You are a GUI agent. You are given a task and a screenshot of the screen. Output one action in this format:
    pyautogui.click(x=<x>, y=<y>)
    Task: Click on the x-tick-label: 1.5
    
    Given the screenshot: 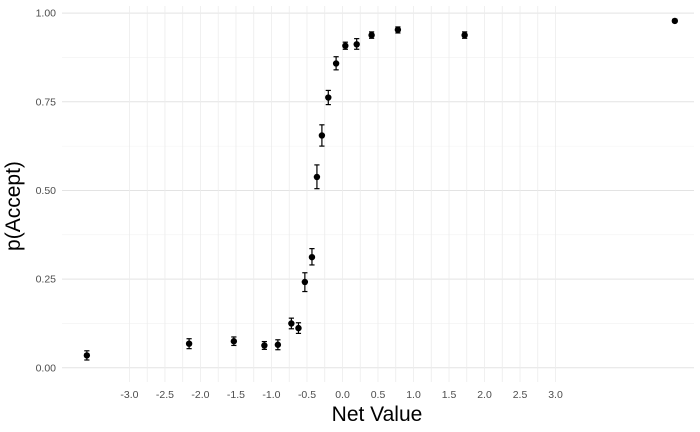 What is the action you would take?
    pyautogui.click(x=449, y=395)
    